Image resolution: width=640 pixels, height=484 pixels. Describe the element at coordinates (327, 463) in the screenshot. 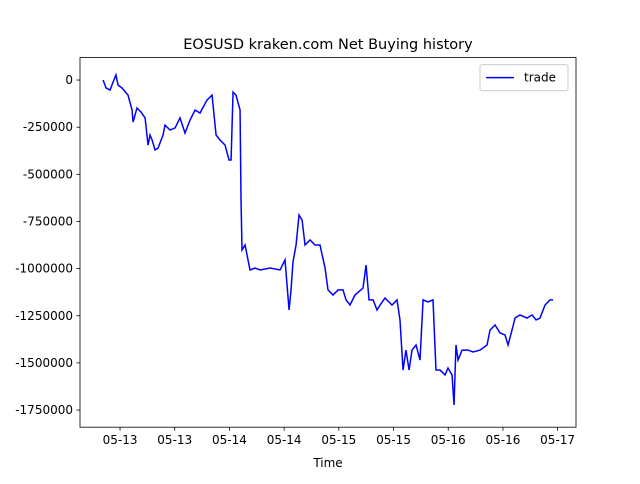

I see `x-axis-label: Time` at that location.